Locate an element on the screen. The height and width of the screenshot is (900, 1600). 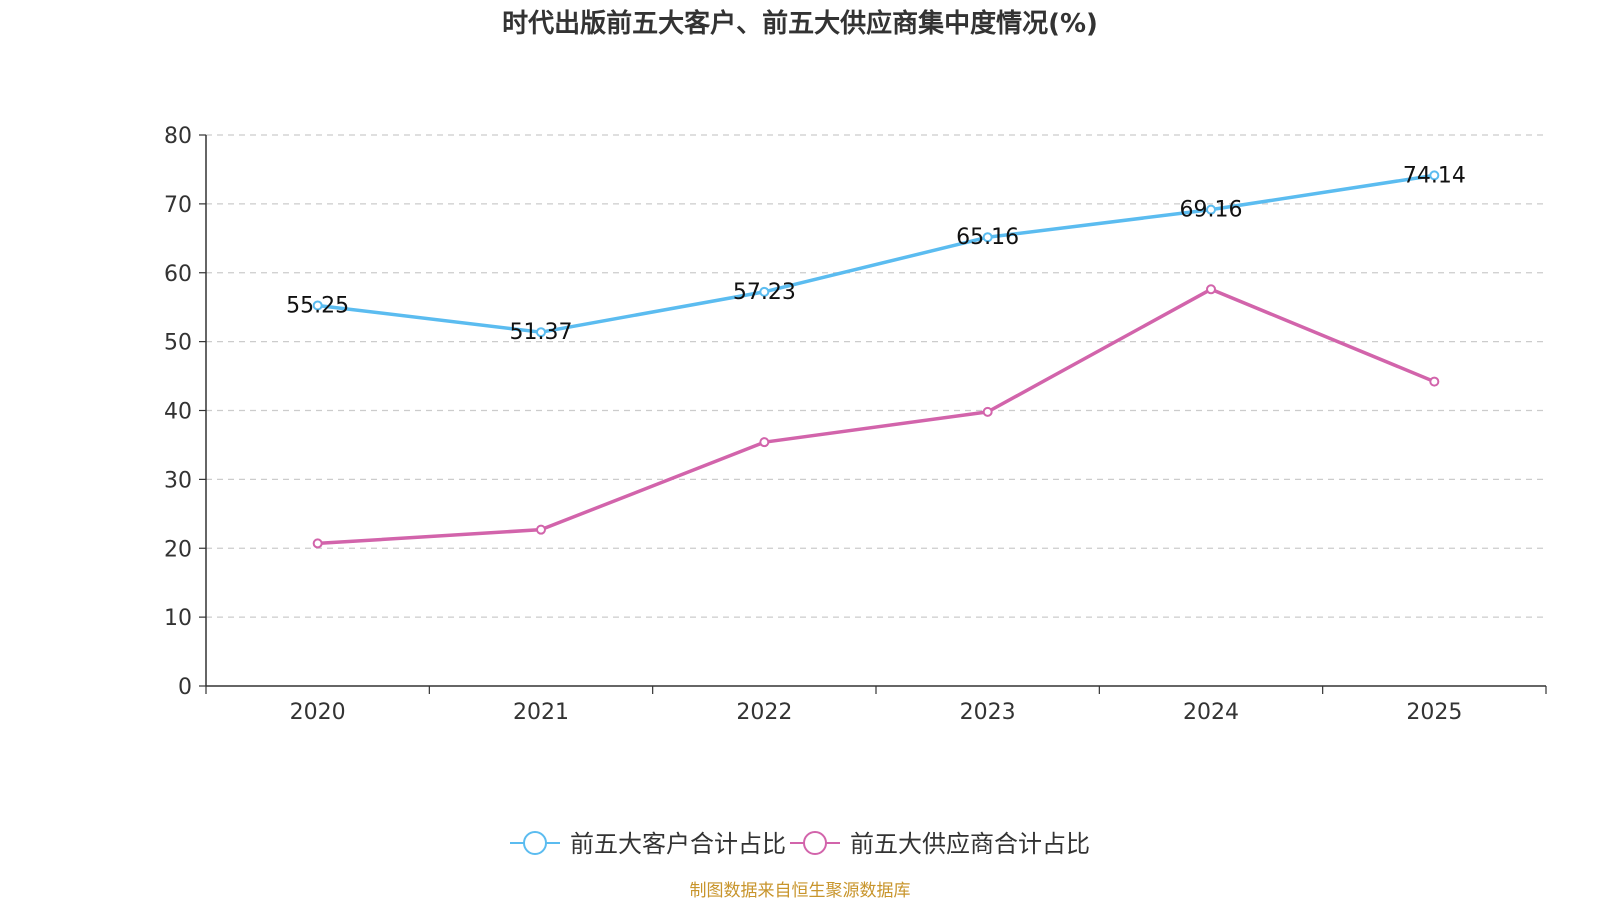
y-tick-label: 10 is located at coordinates (178, 618).